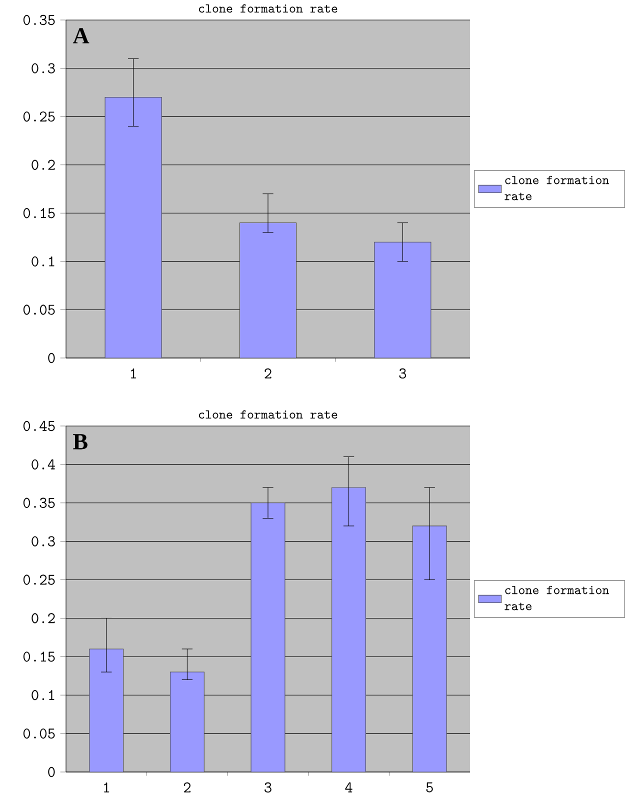  Describe the element at coordinates (429, 787) in the screenshot. I see `x-tick-label: 5` at that location.